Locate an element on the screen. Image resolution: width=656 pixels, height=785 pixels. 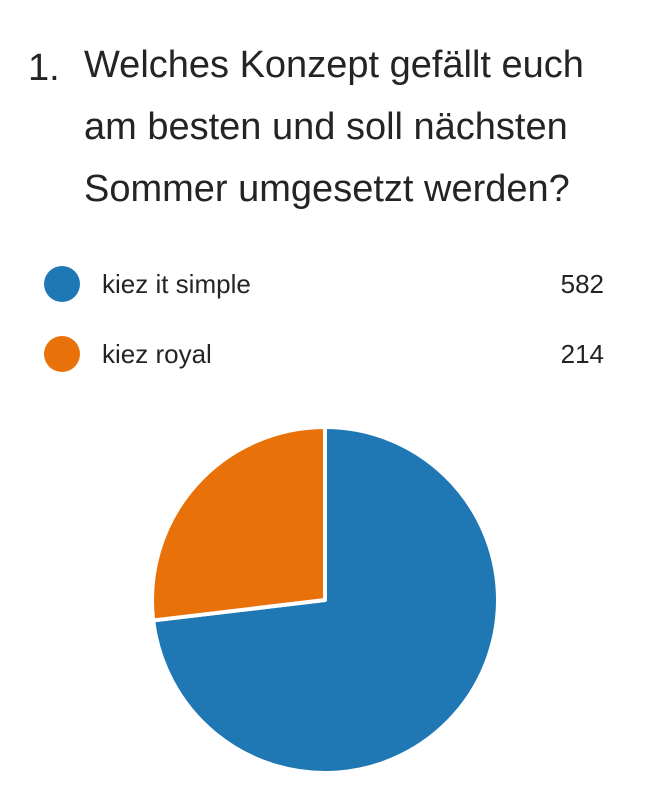
legend-swatch-kiez-it-simple is located at coordinates (62, 284).